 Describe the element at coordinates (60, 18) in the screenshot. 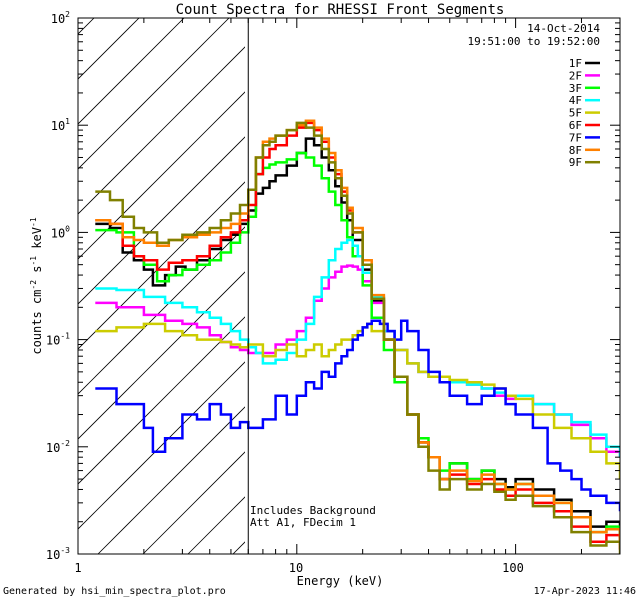

I see `y-tick-label: 10²` at that location.